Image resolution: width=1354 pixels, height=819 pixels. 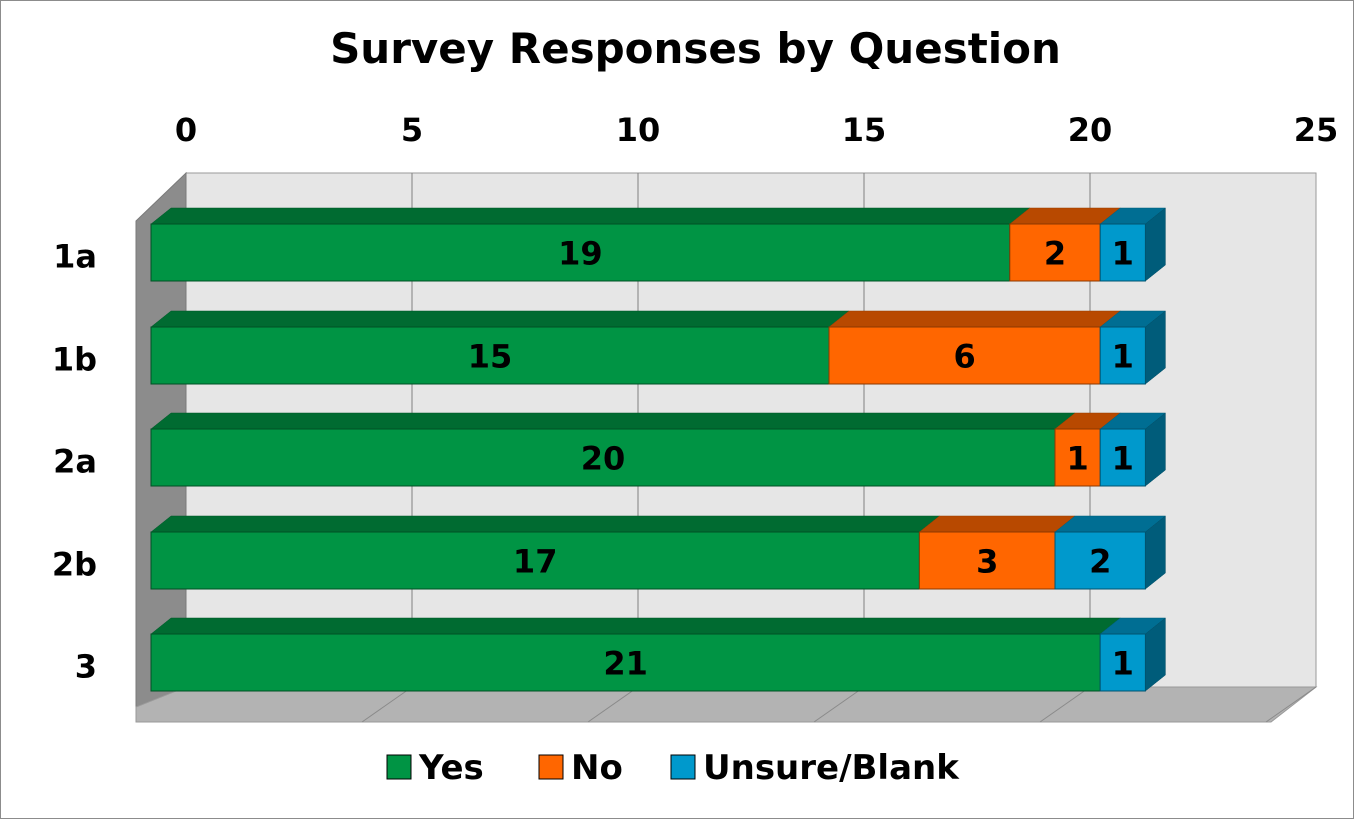 I want to click on bar-no-1a, so click(x=1055, y=252).